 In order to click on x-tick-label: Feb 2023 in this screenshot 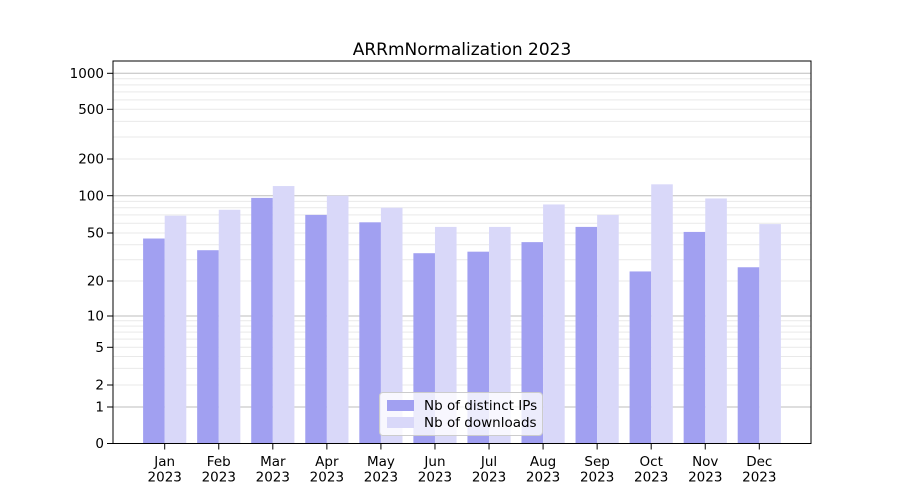, I will do `click(219, 470)`.